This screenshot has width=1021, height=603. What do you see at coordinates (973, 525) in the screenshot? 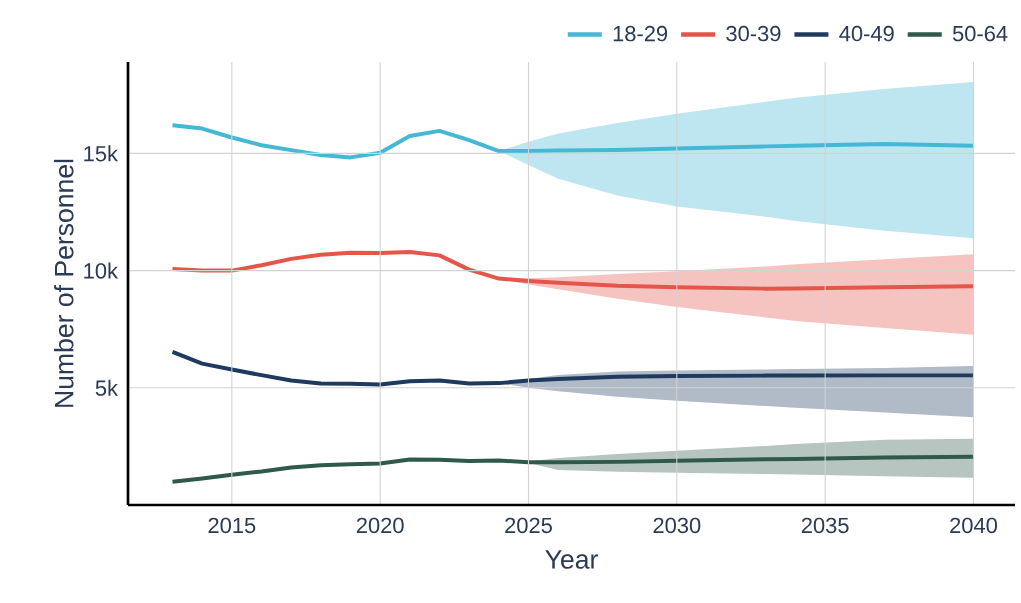
I see `x-tick-label: 2040` at bounding box center [973, 525].